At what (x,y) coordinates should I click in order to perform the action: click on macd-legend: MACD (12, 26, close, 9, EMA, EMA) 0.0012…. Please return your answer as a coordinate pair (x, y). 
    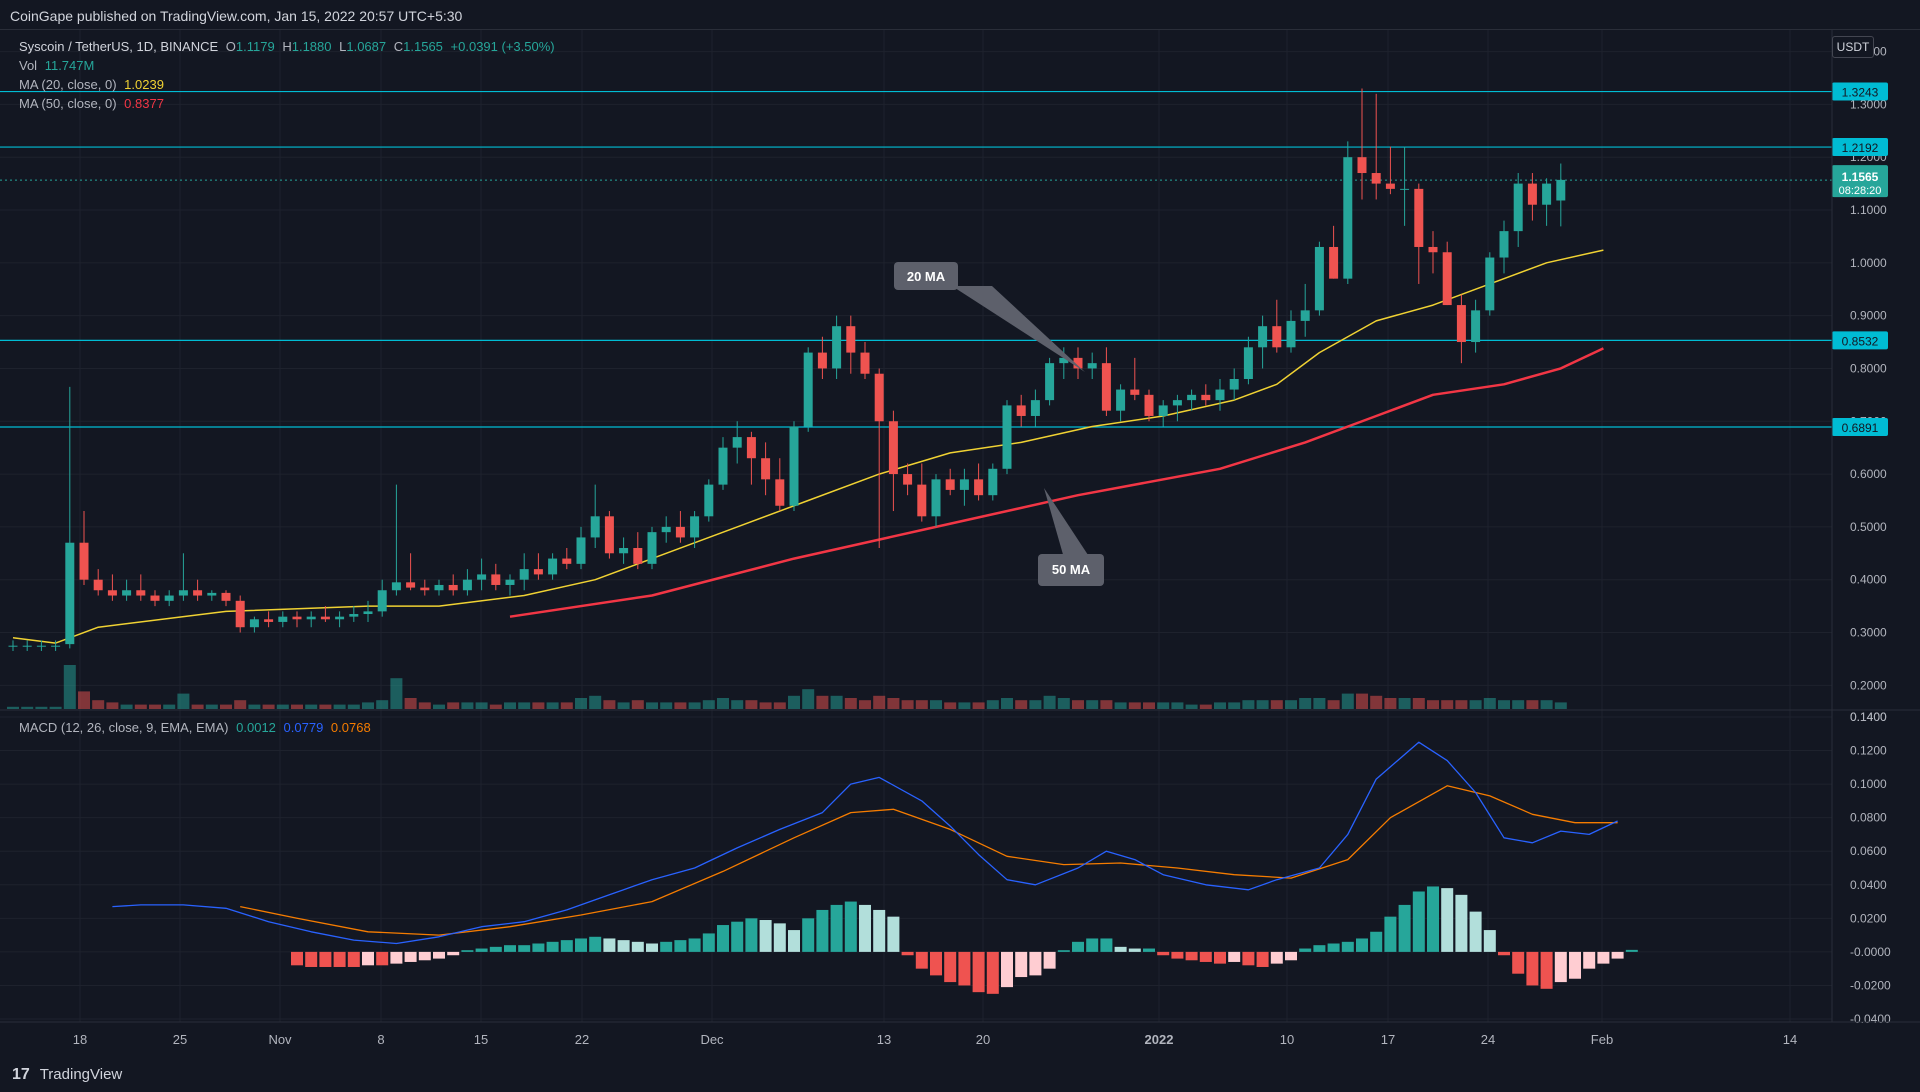
    Looking at the image, I should click on (197, 728).